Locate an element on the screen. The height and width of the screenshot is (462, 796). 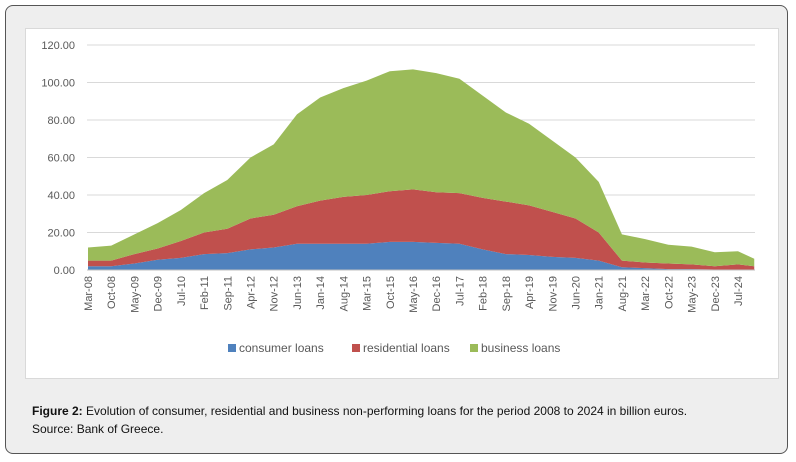
x-tick-label: Nov-12 is located at coordinates (275, 293).